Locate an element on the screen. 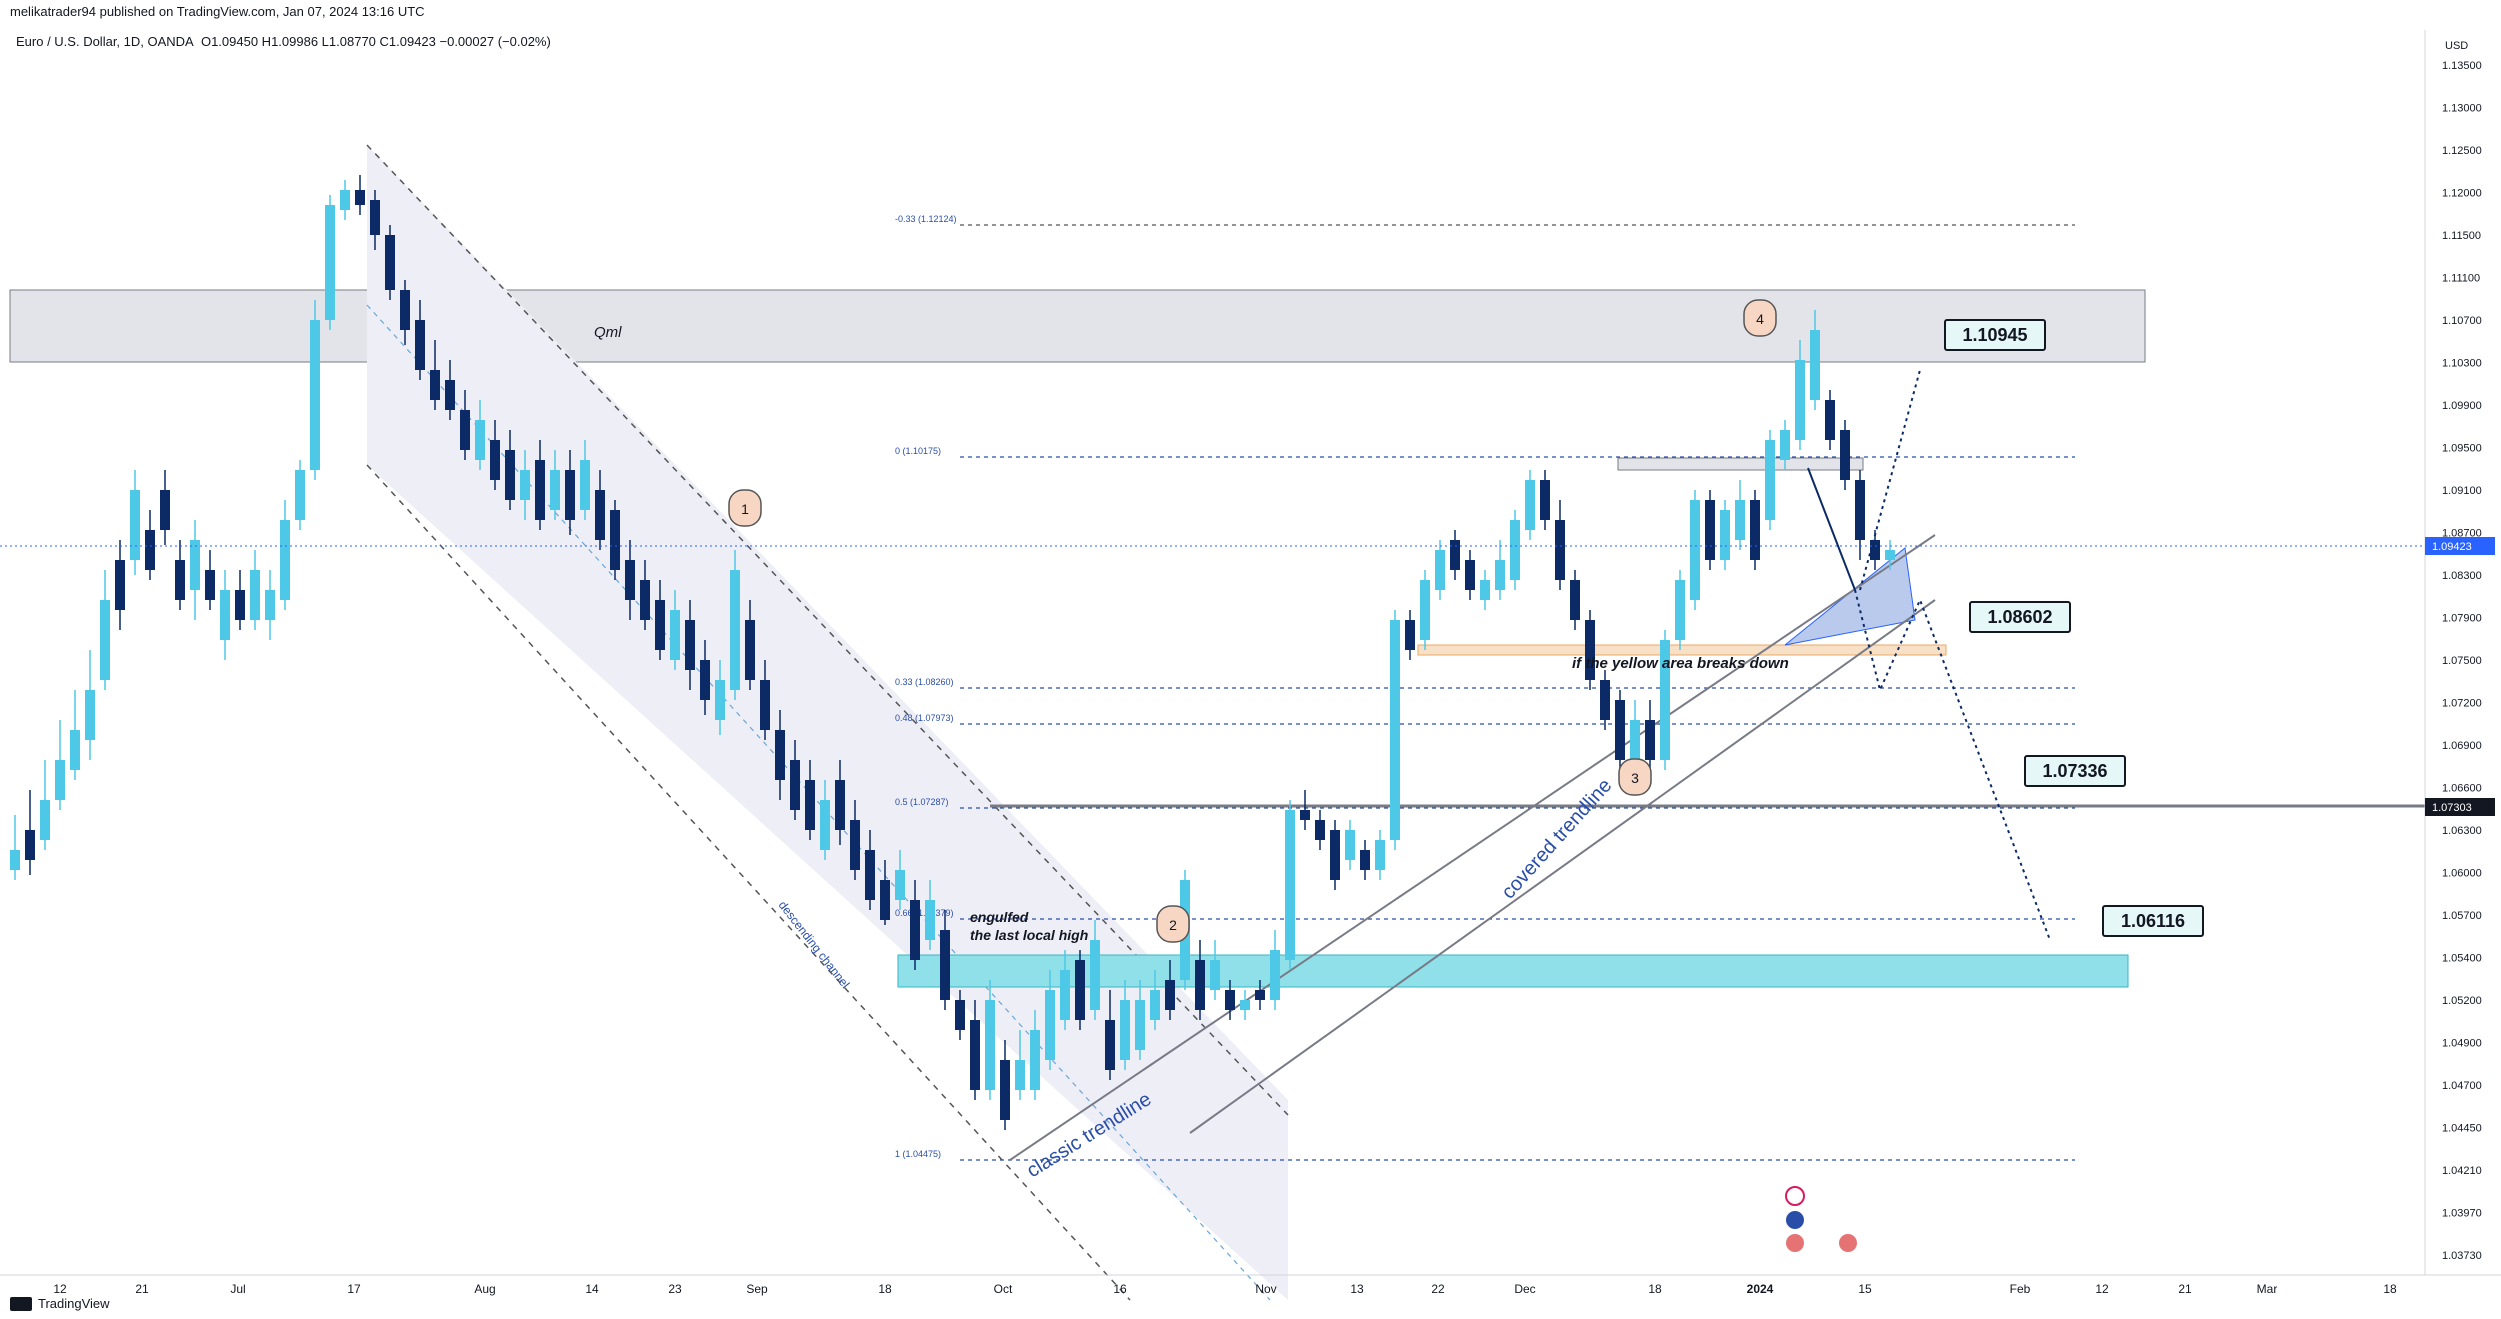 Image resolution: width=2501 pixels, height=1319 pixels. fib-label-6: 1 (1.04475) is located at coordinates (918, 1154).